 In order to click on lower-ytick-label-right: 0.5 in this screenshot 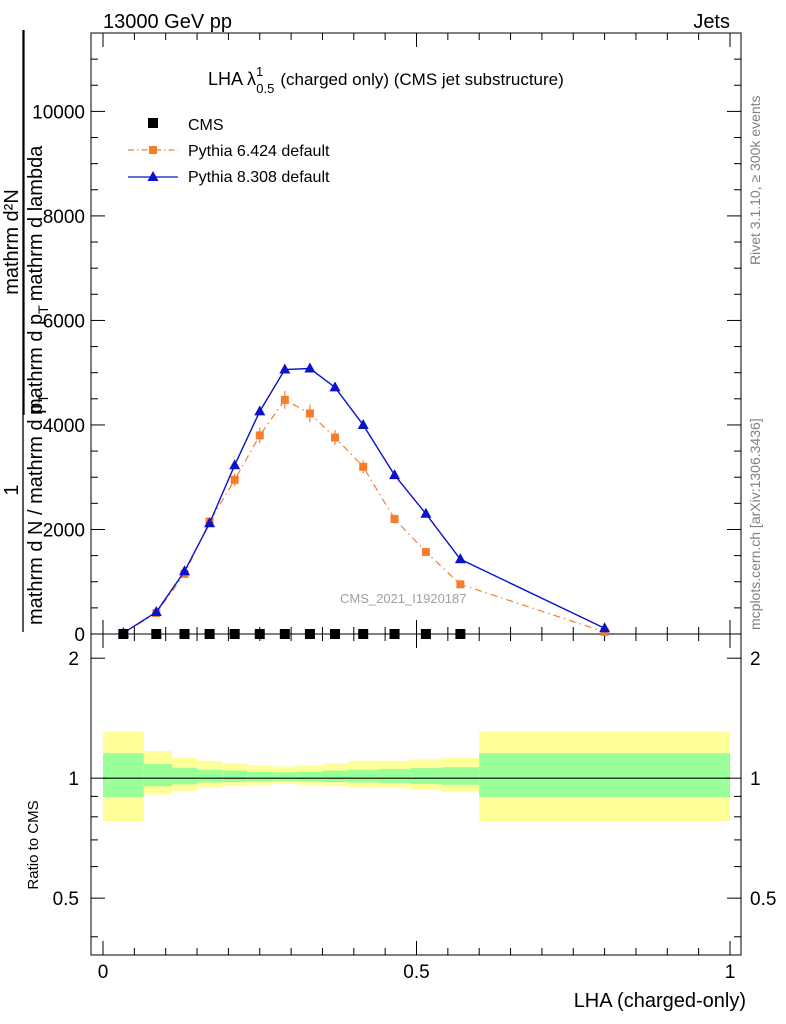, I will do `click(763, 899)`.